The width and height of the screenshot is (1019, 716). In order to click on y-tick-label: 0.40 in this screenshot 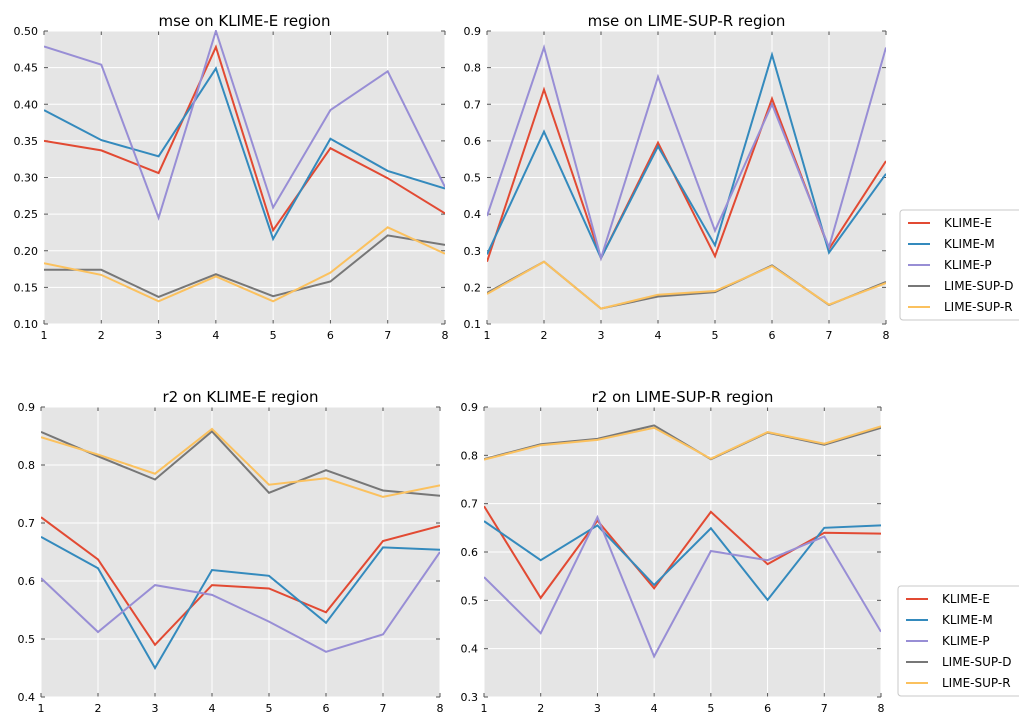, I will do `click(26, 104)`.